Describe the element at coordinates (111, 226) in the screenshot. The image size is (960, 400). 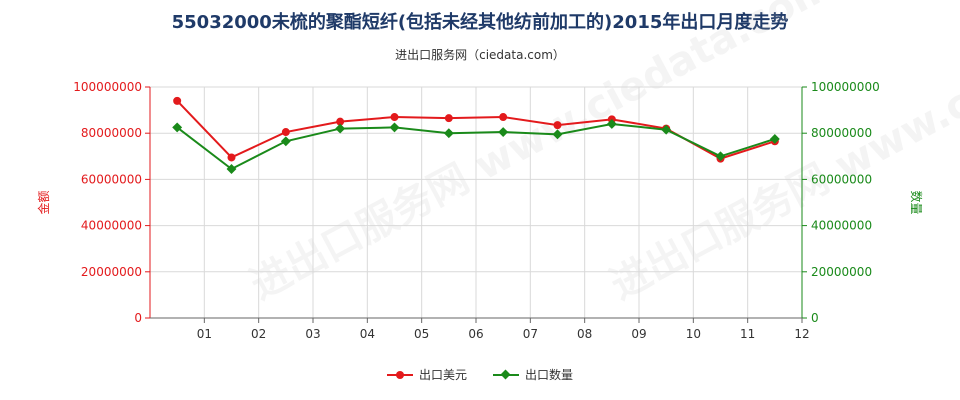
I see `y-tick-label-left: 40000000` at that location.